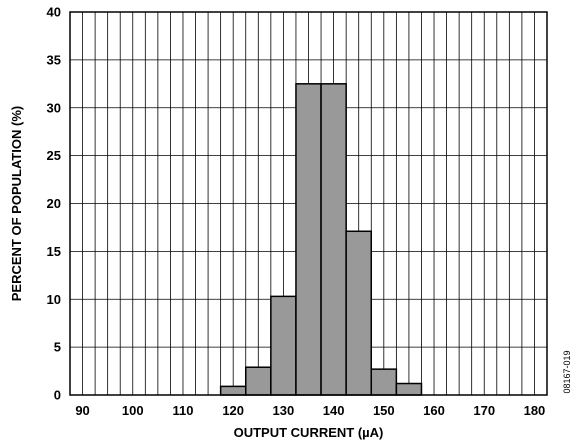  What do you see at coordinates (57, 395) in the screenshot?
I see `y-tick-label: 0` at bounding box center [57, 395].